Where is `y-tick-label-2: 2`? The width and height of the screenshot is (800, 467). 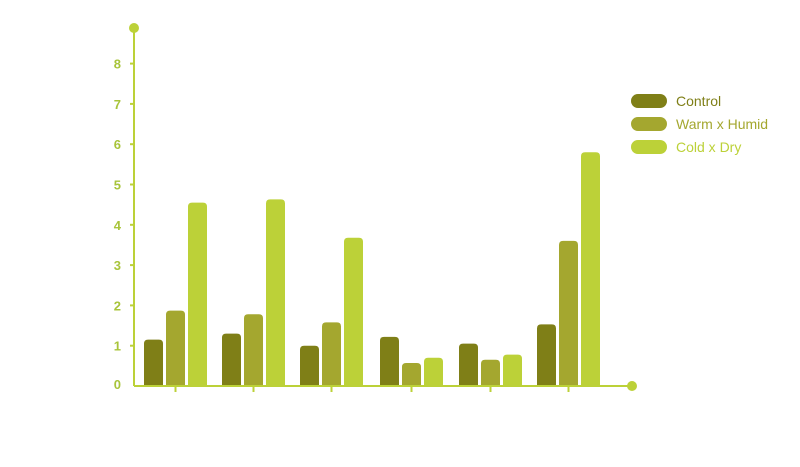
y-tick-label-2: 2 is located at coordinates (117, 305).